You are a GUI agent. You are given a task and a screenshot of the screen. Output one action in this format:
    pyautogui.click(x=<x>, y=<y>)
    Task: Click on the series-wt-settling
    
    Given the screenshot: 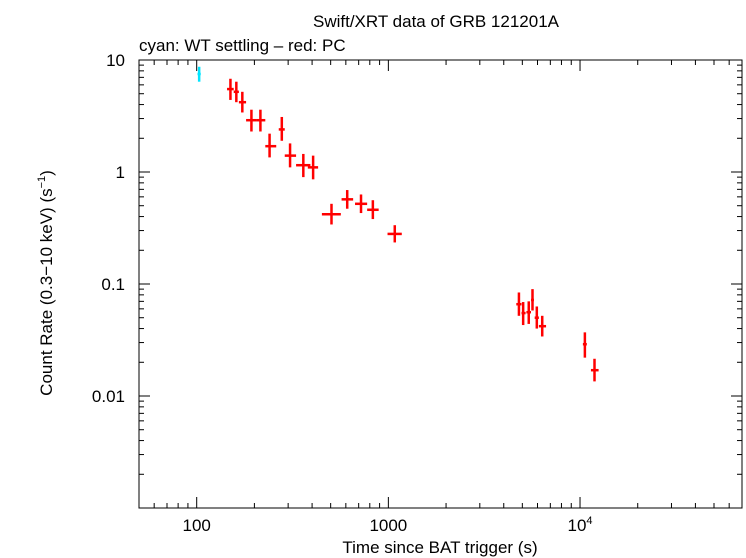 What is the action you would take?
    pyautogui.click(x=199, y=74)
    